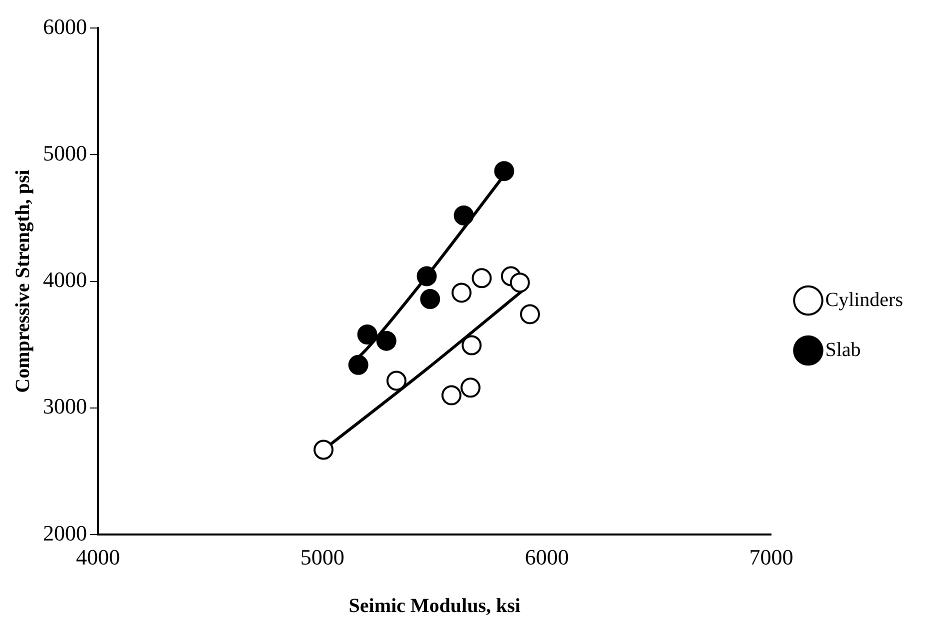 The height and width of the screenshot is (634, 943). Describe the element at coordinates (65, 153) in the screenshot. I see `y-tick-label: 5000` at that location.